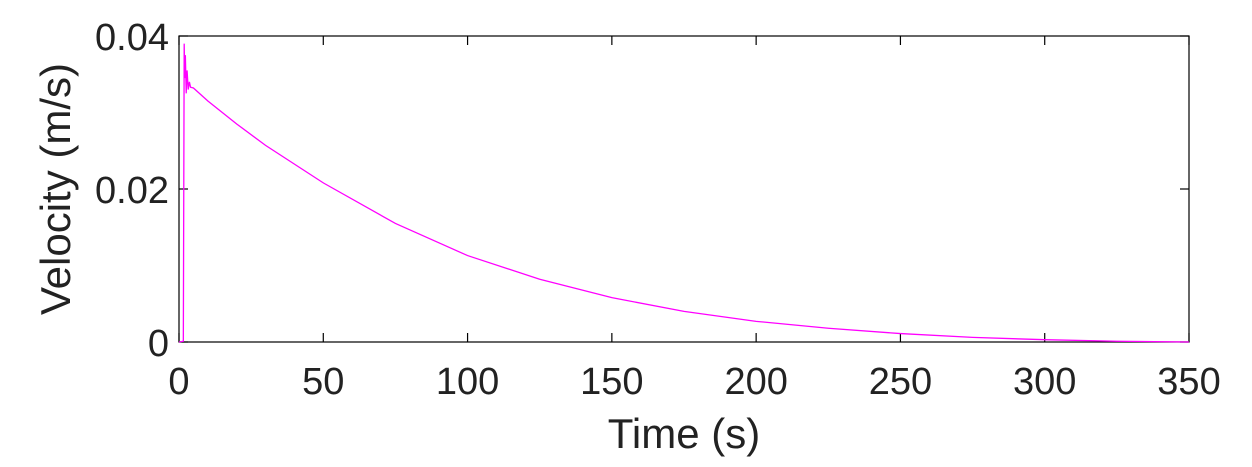  Describe the element at coordinates (55, 189) in the screenshot. I see `y-axis-label: Velocity (m/s)` at that location.